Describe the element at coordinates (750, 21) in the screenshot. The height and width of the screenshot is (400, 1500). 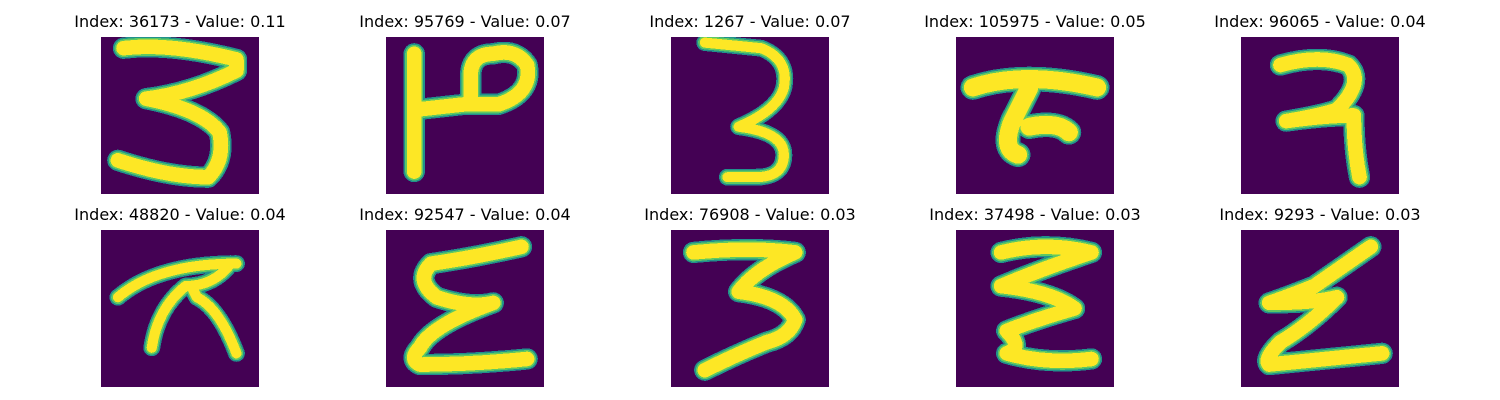
I see `panel-title: Index: 1267 - Value: 0.07` at that location.